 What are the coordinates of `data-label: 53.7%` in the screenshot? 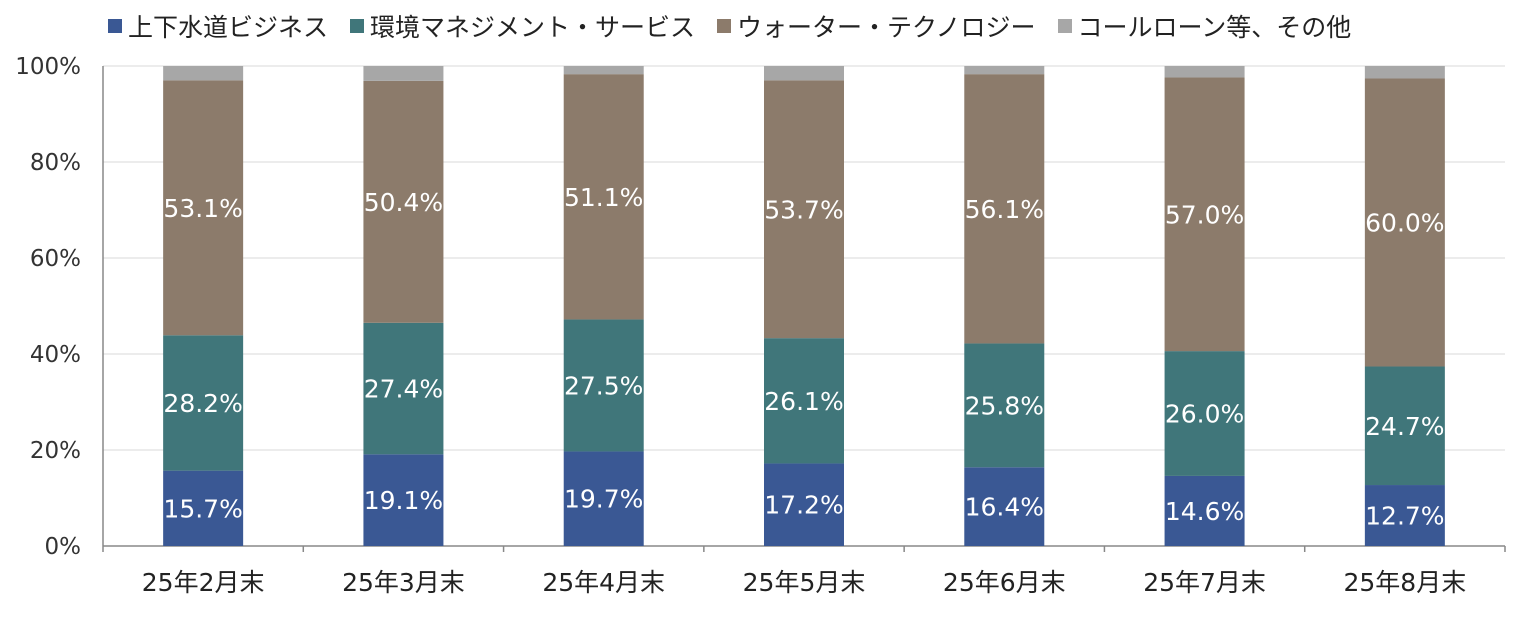 It's located at (803, 209).